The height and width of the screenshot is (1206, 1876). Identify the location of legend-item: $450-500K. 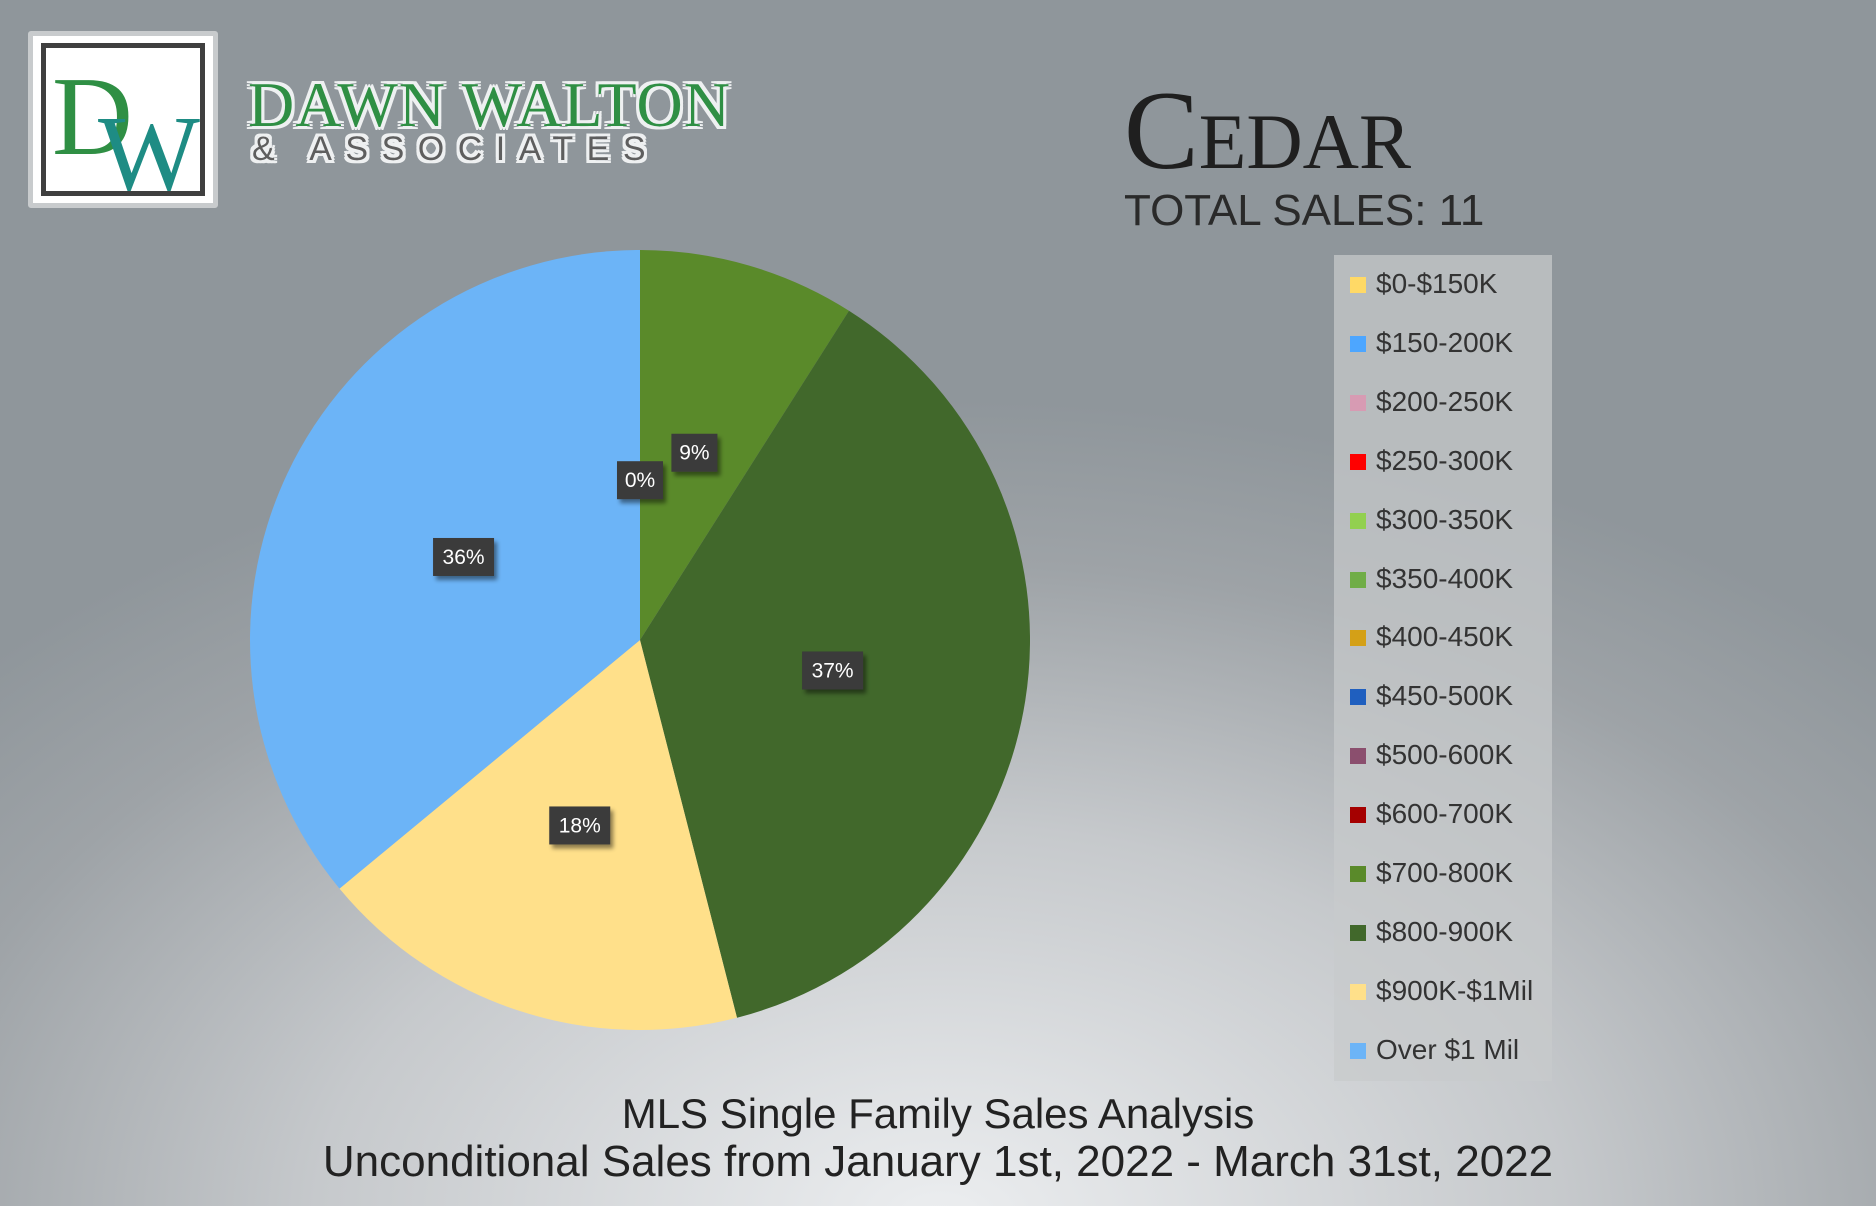
(1450, 696).